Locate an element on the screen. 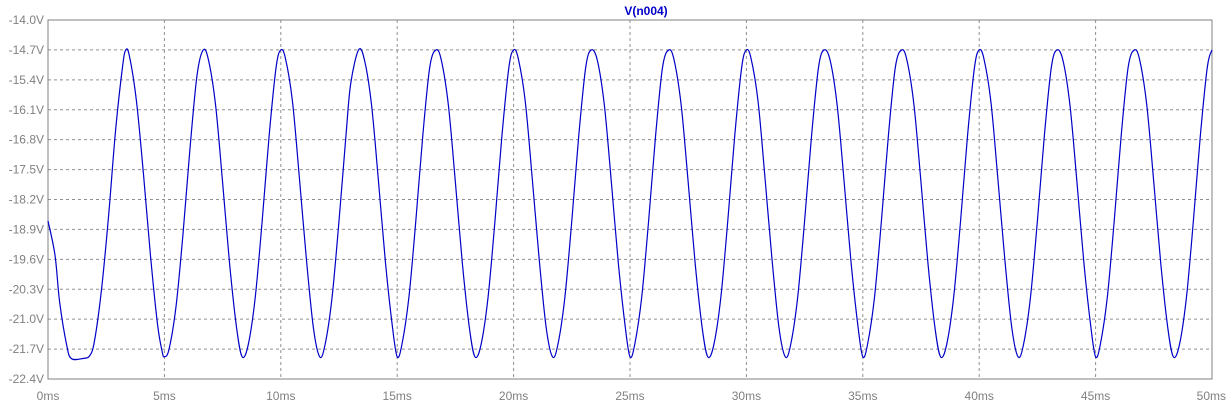  y-tick-label: -19.6V is located at coordinates (26, 259).